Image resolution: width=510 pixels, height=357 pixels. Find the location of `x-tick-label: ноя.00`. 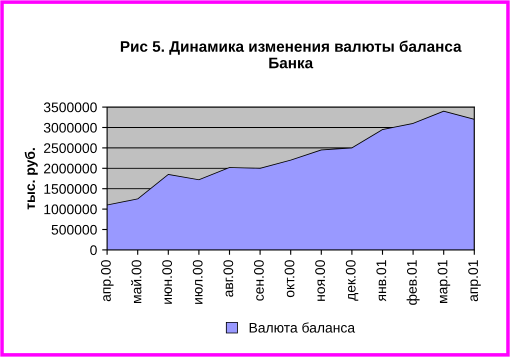

x-tick-label: ноя.00 is located at coordinates (320, 280).